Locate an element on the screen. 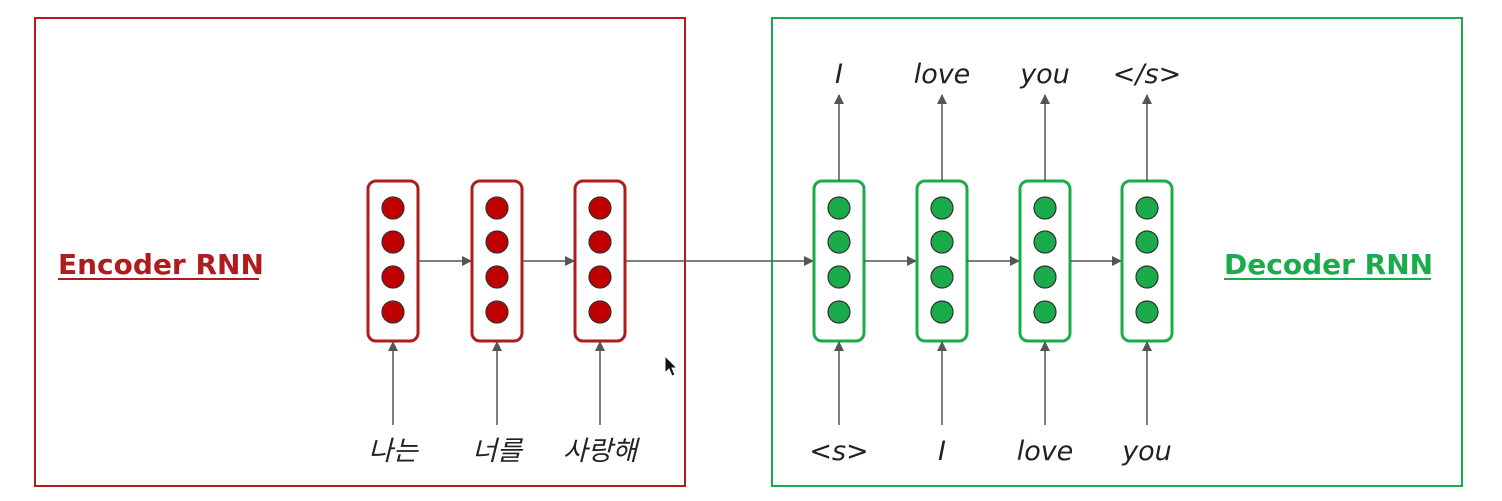  encoder-input-word: 너를 is located at coordinates (498, 451).